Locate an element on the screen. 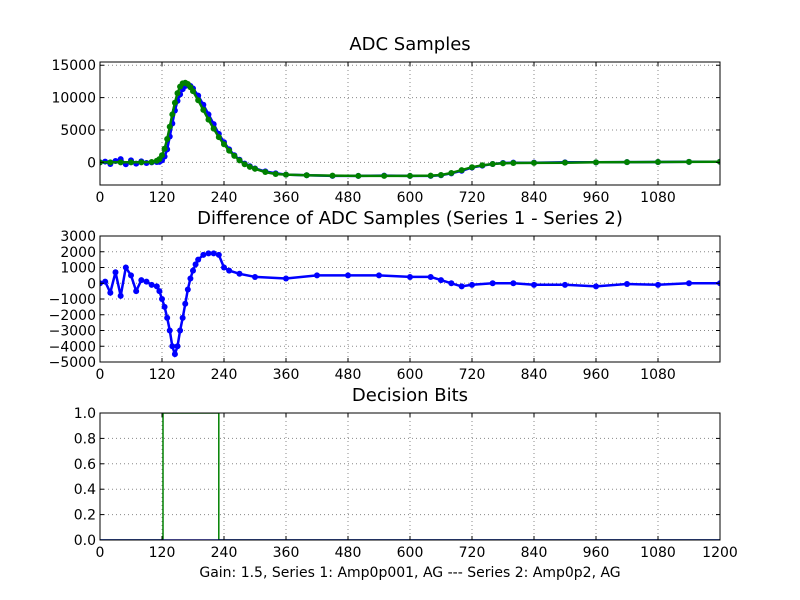 This screenshot has height=600, width=800. y-tick-label: 1.0 is located at coordinates (85, 414).